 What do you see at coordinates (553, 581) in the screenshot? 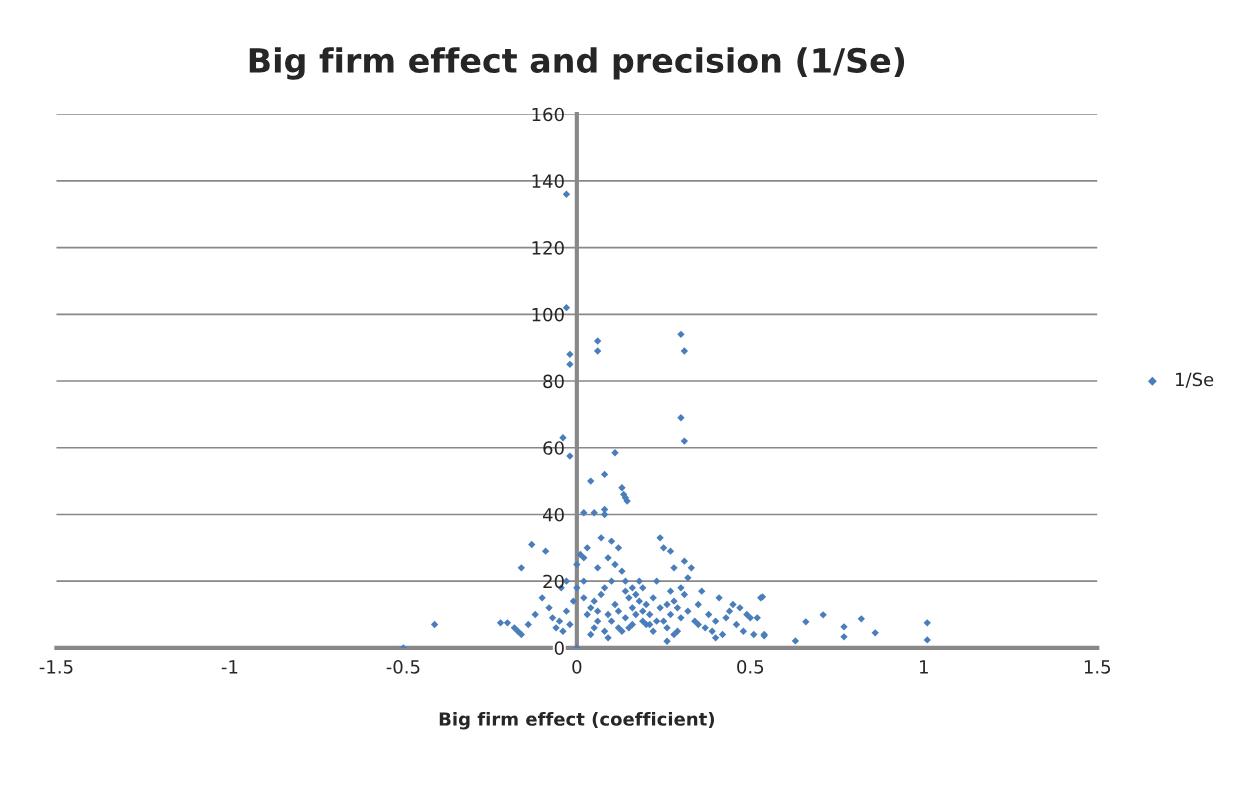
I see `y-tick-label: 20` at bounding box center [553, 581].